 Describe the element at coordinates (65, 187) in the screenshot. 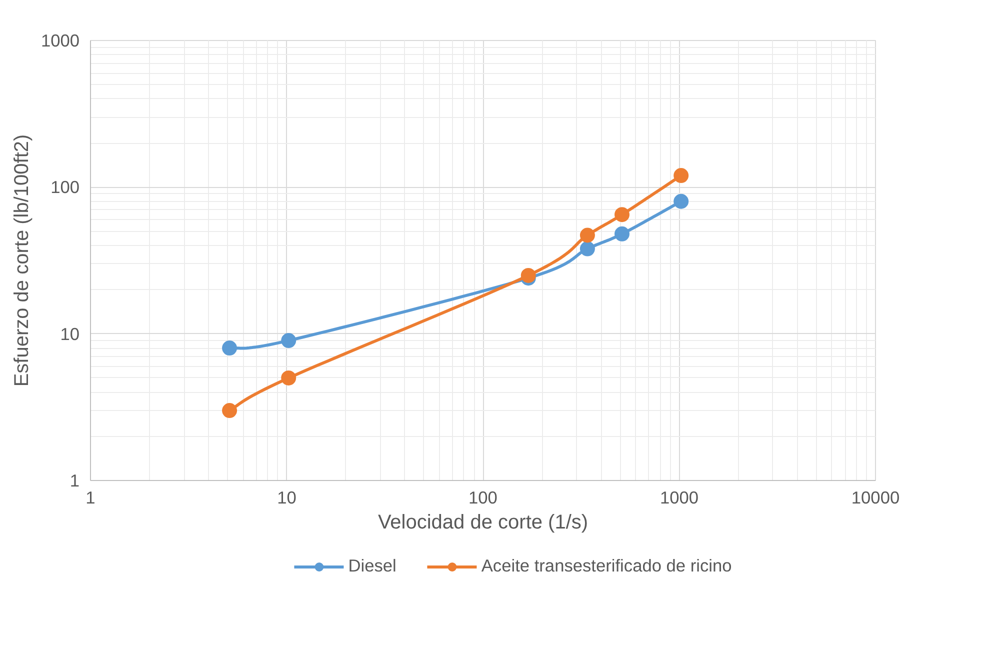

I see `y-tick-label: 100` at that location.